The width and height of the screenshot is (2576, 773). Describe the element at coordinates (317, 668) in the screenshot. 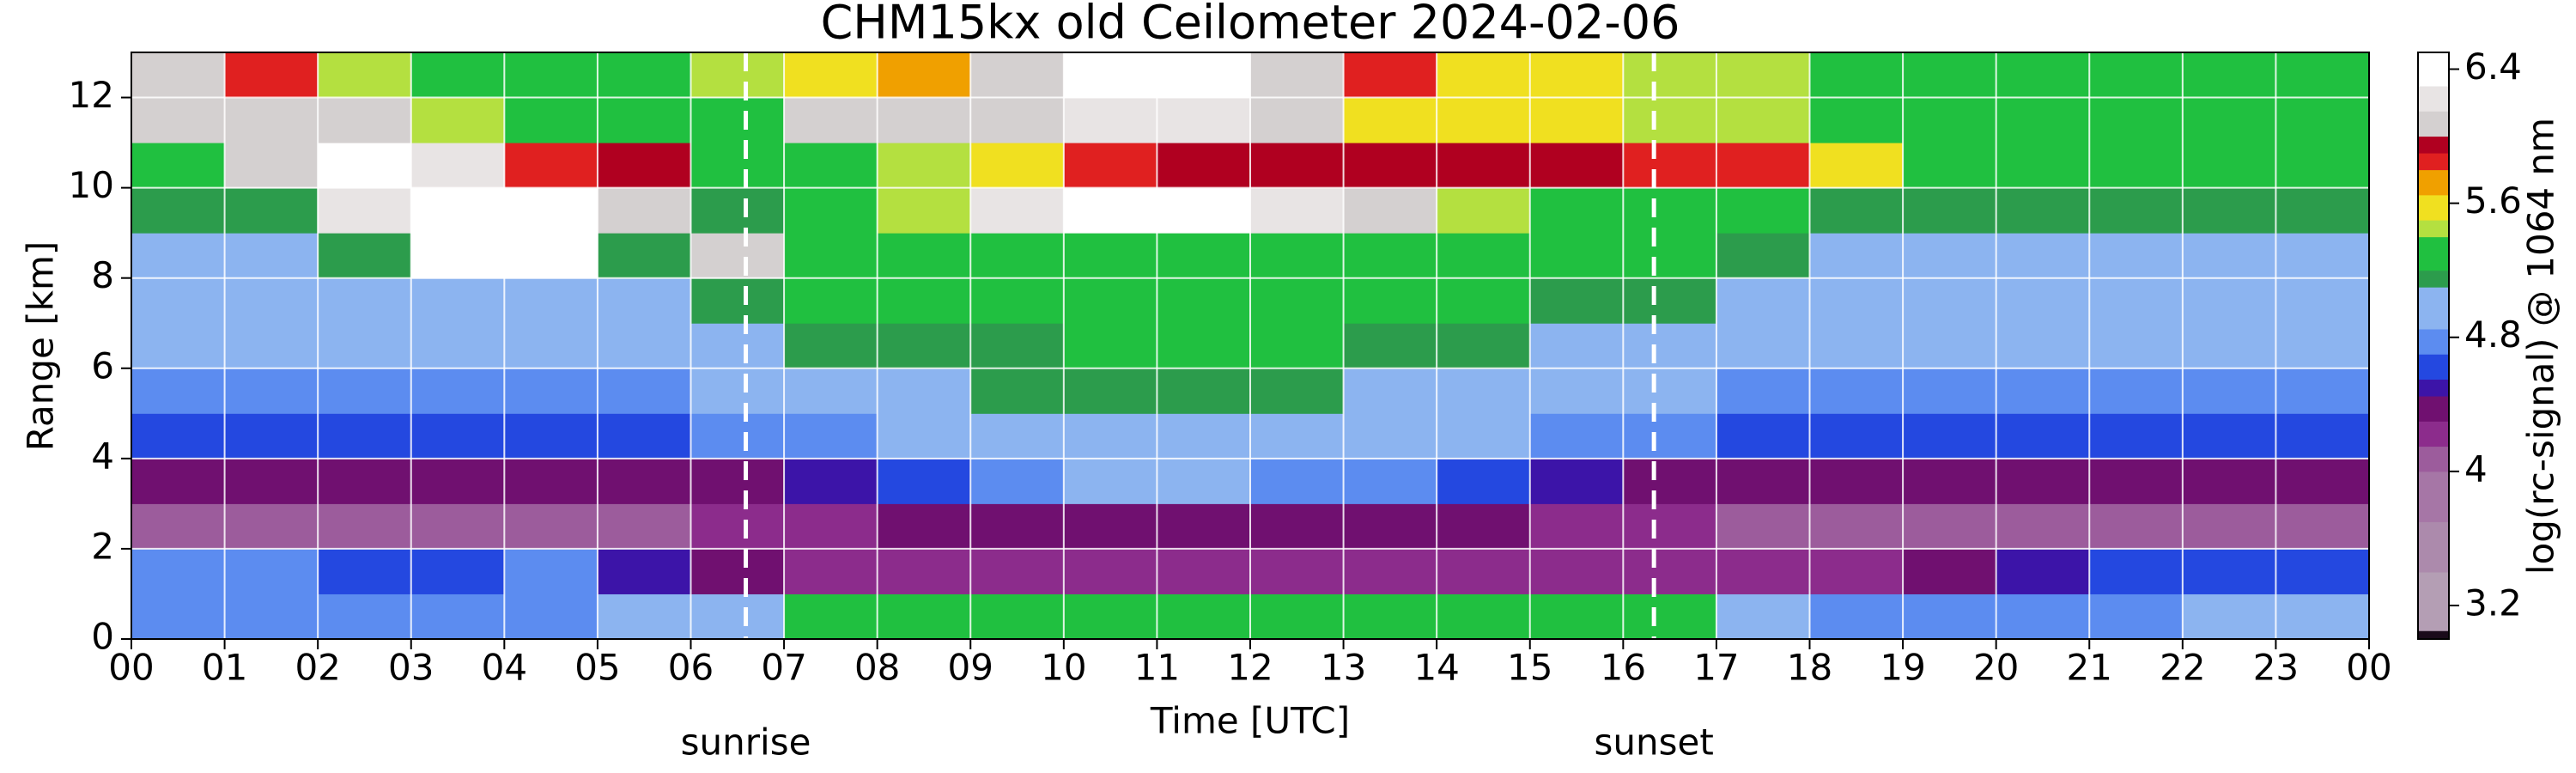

I see `x-tick-label: 02` at that location.